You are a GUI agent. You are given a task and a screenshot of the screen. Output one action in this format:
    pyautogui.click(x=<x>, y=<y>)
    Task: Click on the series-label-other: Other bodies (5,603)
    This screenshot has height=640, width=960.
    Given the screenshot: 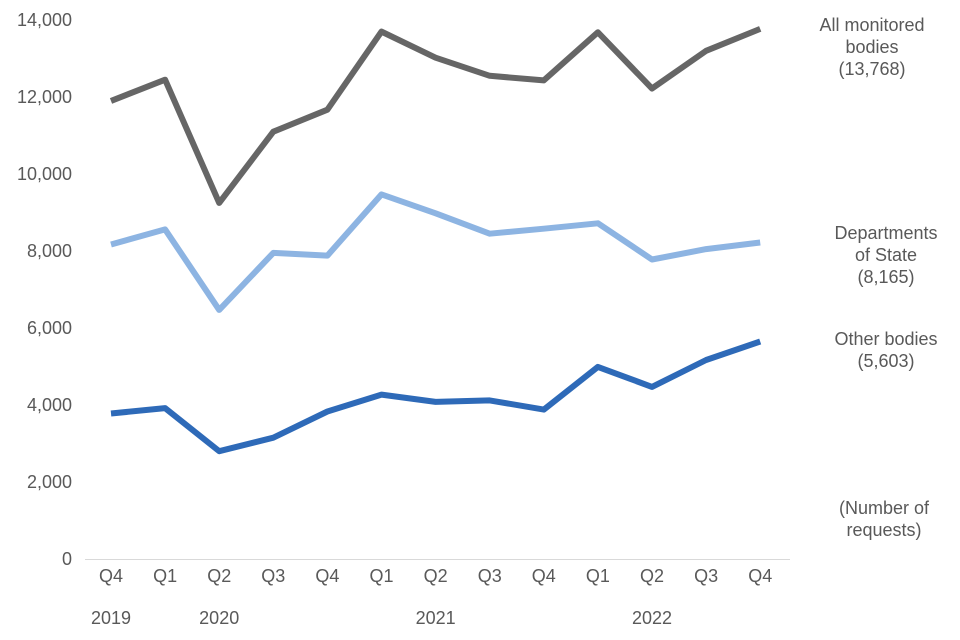 What is the action you would take?
    pyautogui.click(x=885, y=350)
    